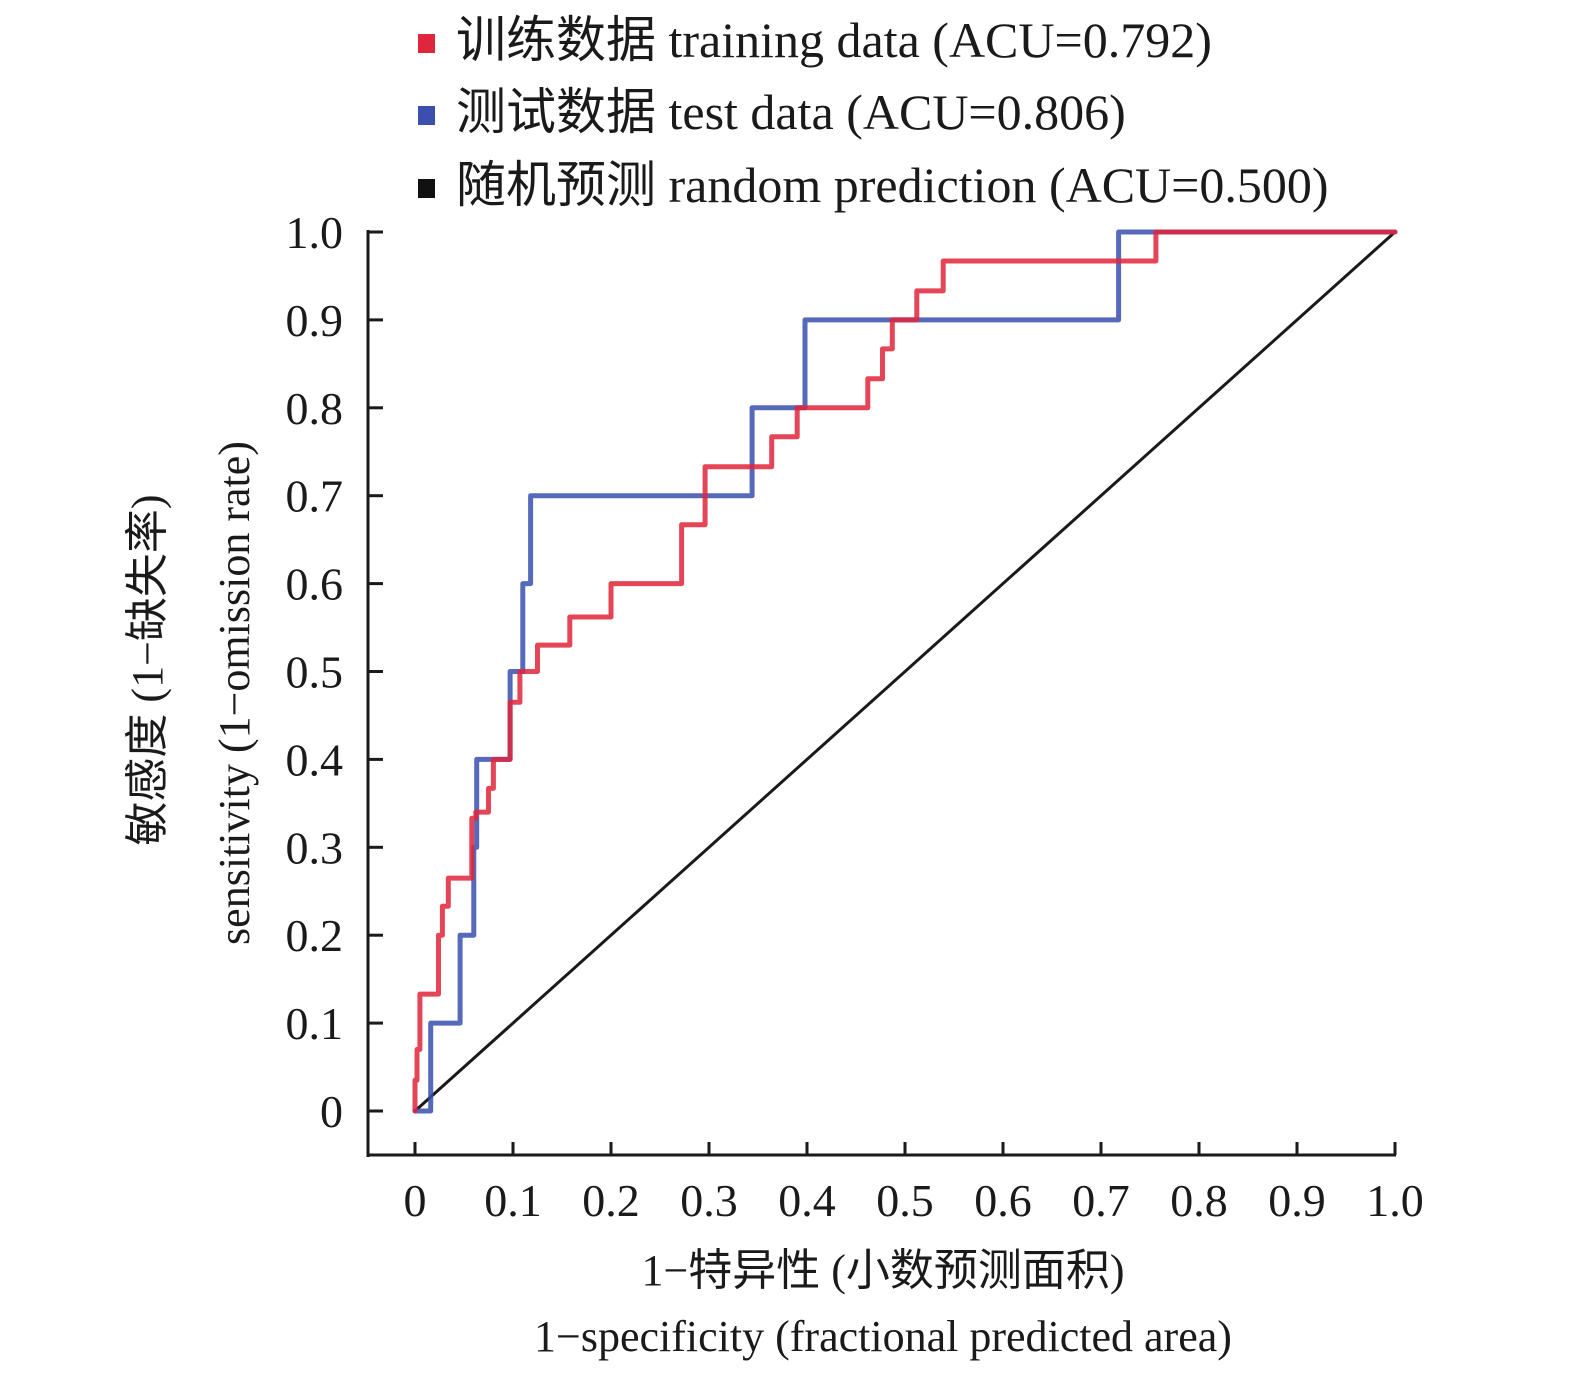  What do you see at coordinates (315, 1023) in the screenshot?
I see `y-tick-label: 0.1` at bounding box center [315, 1023].